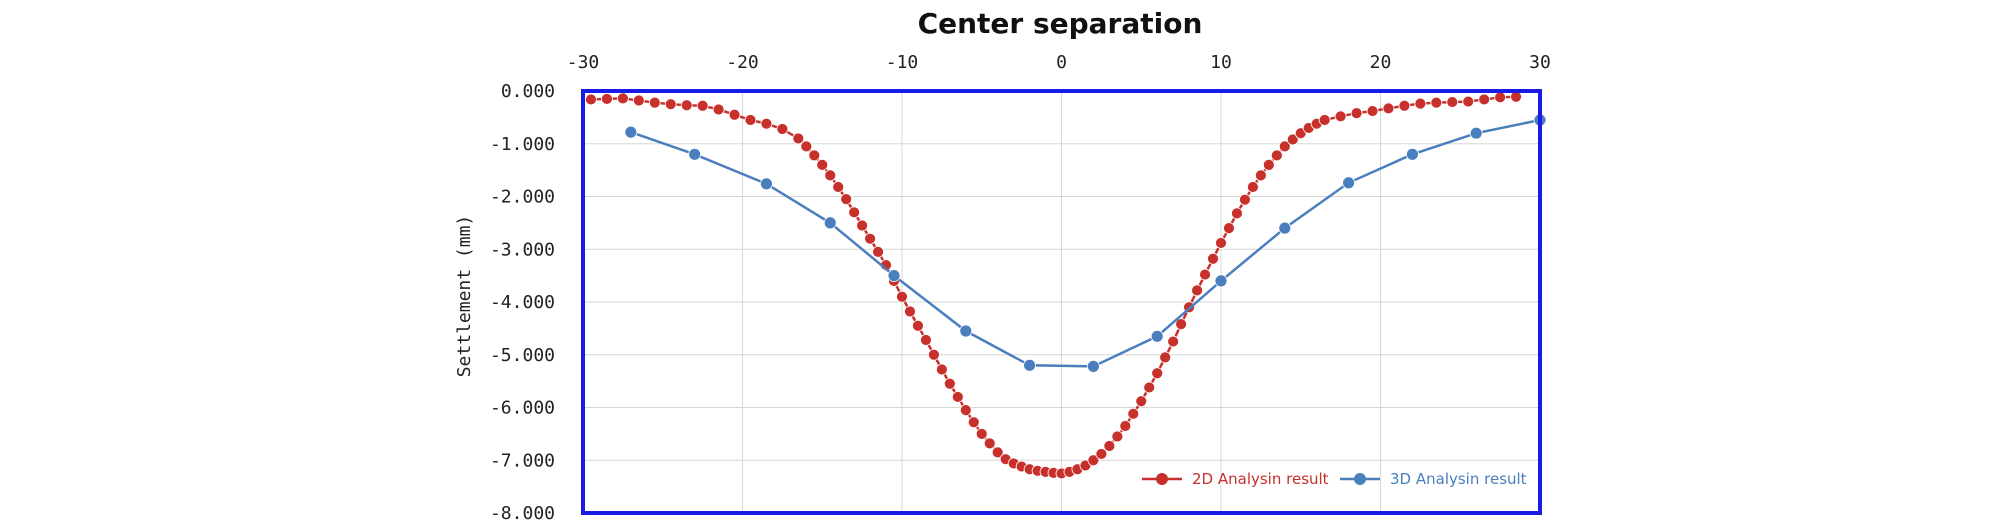 The width and height of the screenshot is (2008, 528). Describe the element at coordinates (522, 513) in the screenshot. I see `y-tick-label: -8.000` at that location.